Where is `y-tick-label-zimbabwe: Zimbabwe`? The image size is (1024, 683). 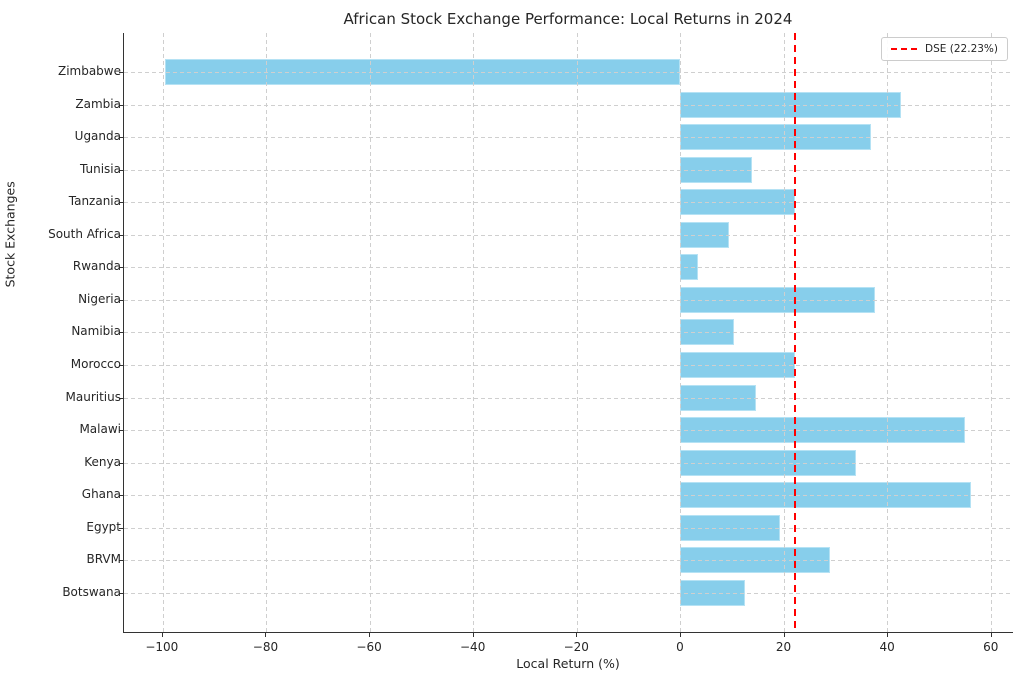
y-tick-label-zimbabwe: Zimbabwe is located at coordinates (89, 71).